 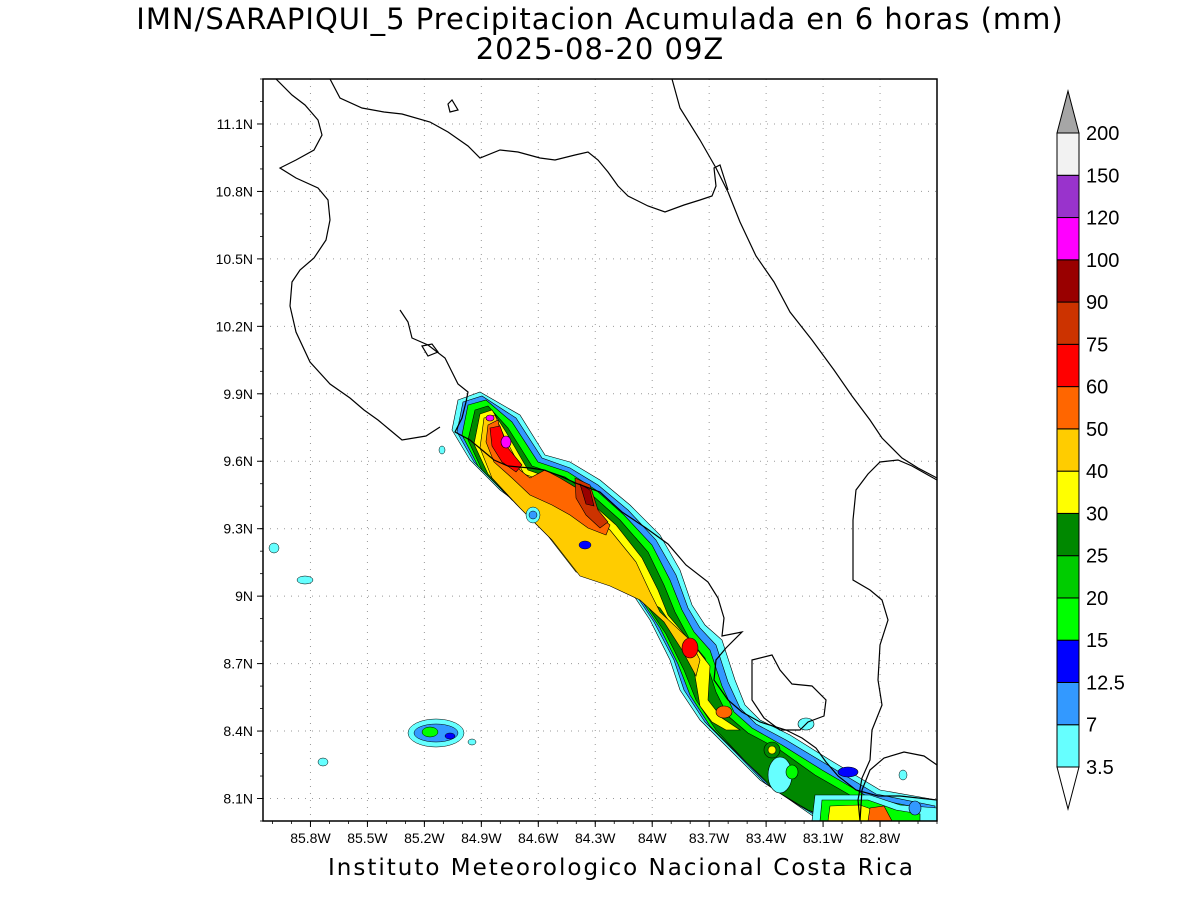 What do you see at coordinates (367, 838) in the screenshot?
I see `lon-tick-label: 85.5W` at bounding box center [367, 838].